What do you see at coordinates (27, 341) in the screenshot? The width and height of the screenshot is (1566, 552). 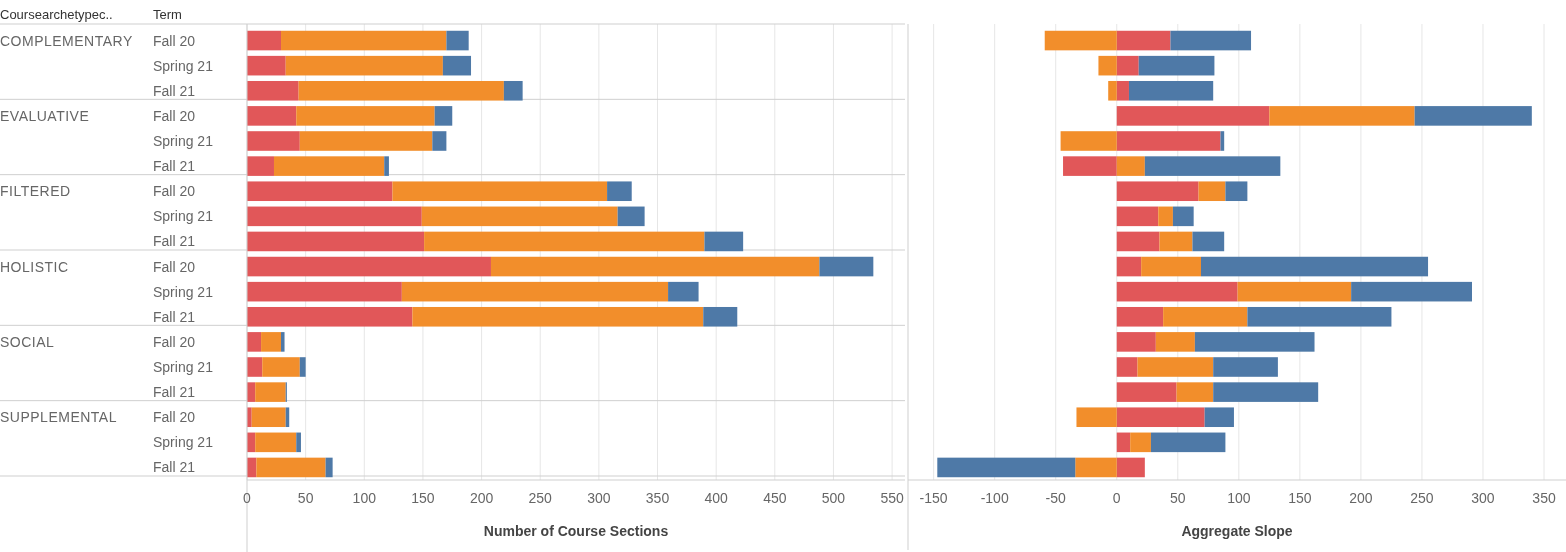 I see `text: SOCIAL` at bounding box center [27, 341].